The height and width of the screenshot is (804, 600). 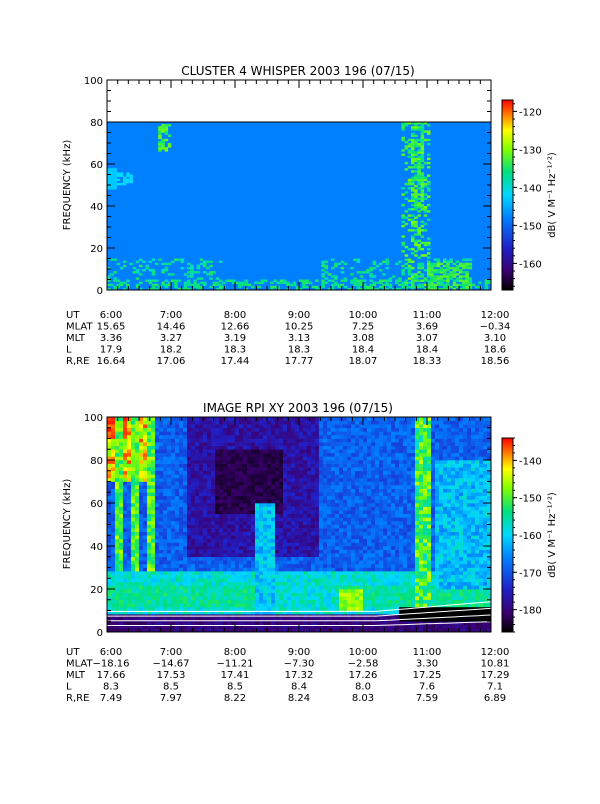 I want to click on ephemeris-value: 6:00, so click(x=111, y=315).